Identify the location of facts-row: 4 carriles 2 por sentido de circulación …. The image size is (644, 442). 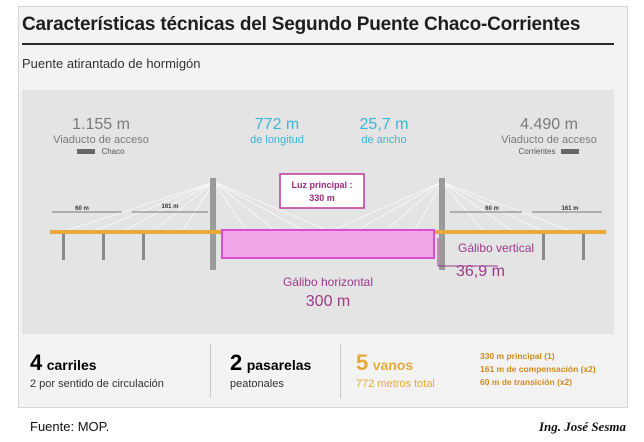
(318, 369).